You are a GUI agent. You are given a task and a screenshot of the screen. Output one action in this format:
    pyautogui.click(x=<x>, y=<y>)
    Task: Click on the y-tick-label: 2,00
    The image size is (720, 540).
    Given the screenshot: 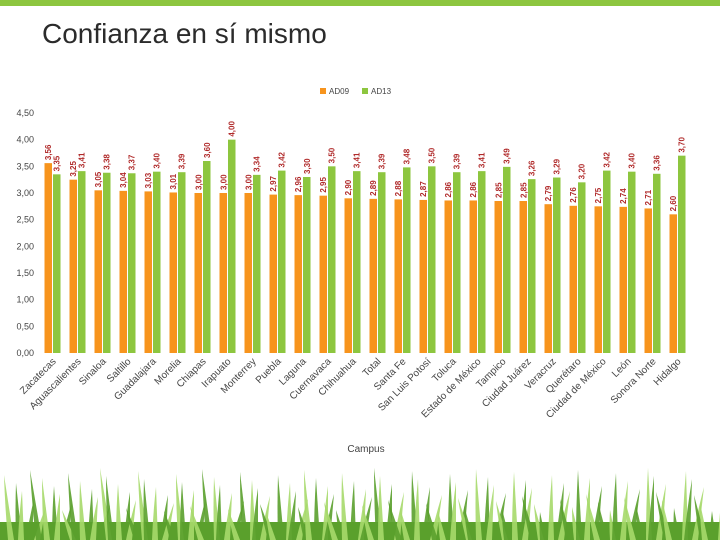 What is the action you would take?
    pyautogui.click(x=25, y=246)
    